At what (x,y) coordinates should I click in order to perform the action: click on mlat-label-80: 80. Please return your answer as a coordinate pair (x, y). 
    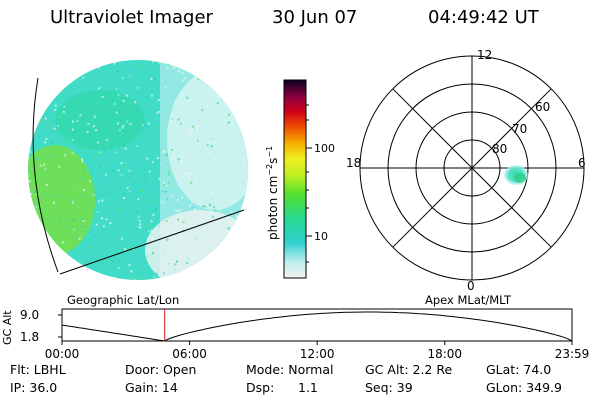
    Looking at the image, I should click on (499, 149).